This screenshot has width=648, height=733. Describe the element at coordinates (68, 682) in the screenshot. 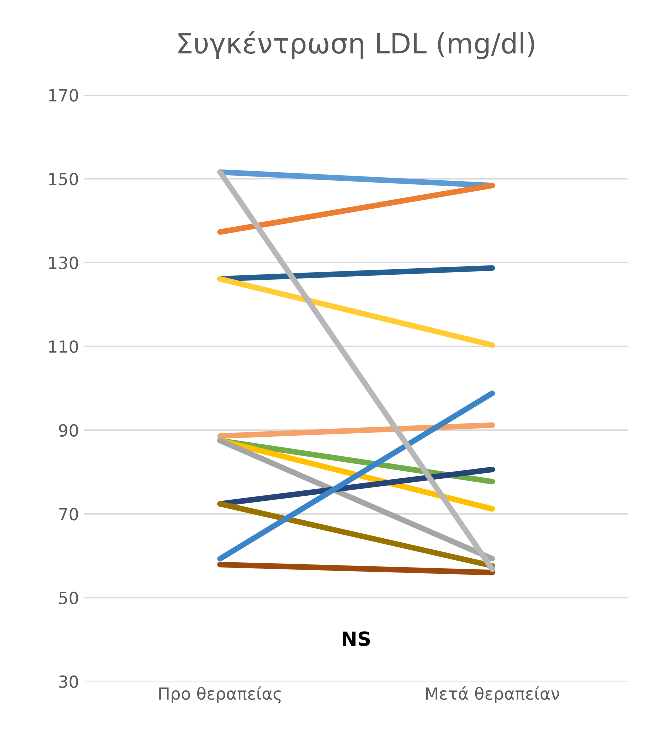

I see `y-tick-label: 30` at that location.